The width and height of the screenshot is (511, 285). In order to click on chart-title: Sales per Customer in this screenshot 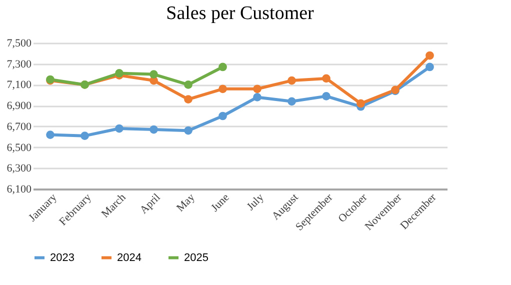, I will do `click(240, 13)`.